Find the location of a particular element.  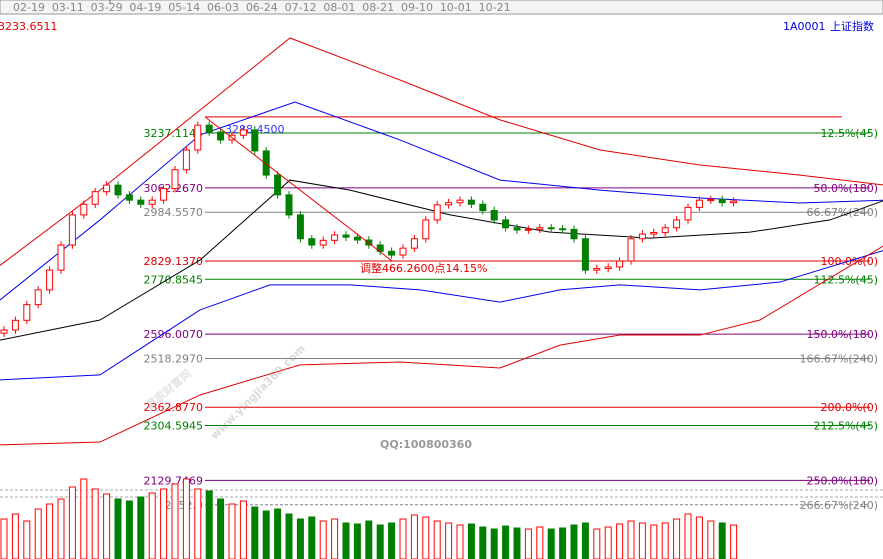

adjust-label: 调整466.2600点14.15% is located at coordinates (423, 268).